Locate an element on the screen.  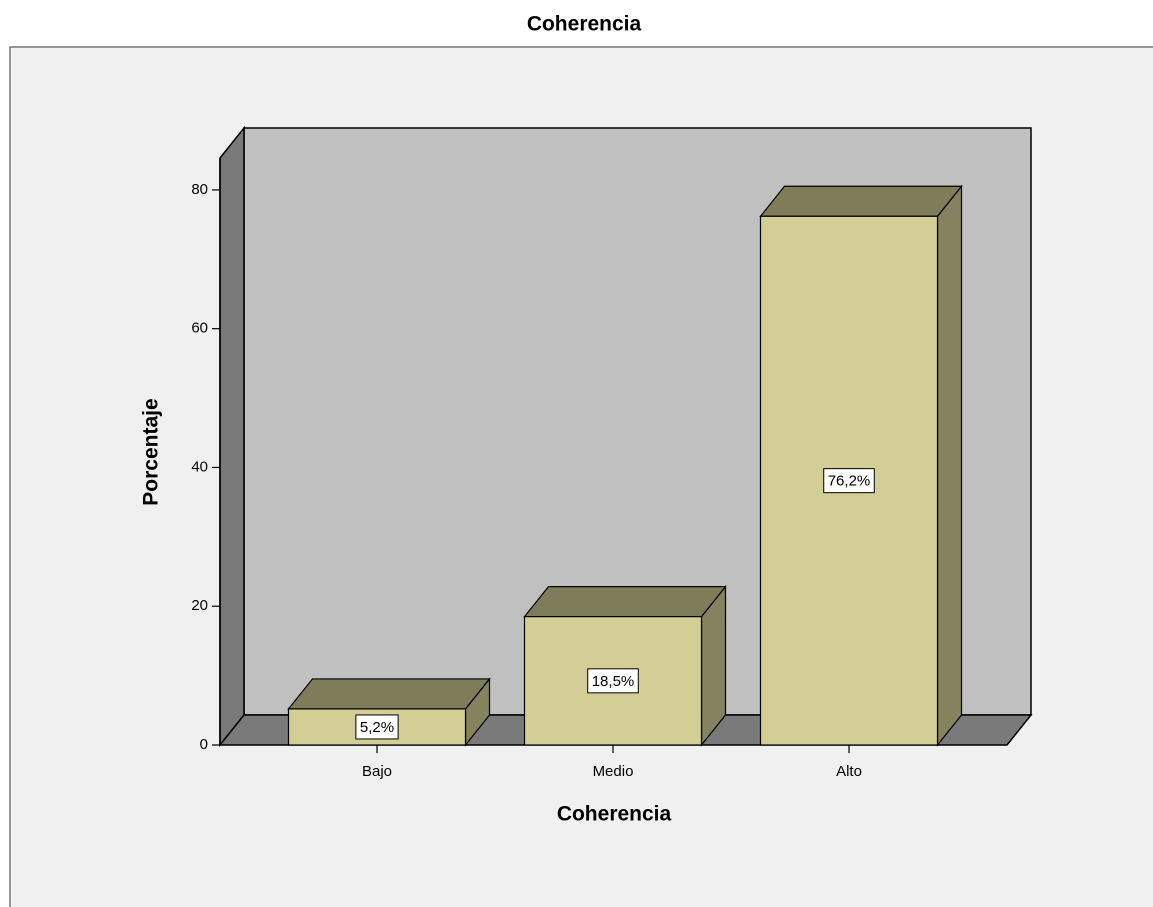
y-tick-label: 40 is located at coordinates (199, 466).